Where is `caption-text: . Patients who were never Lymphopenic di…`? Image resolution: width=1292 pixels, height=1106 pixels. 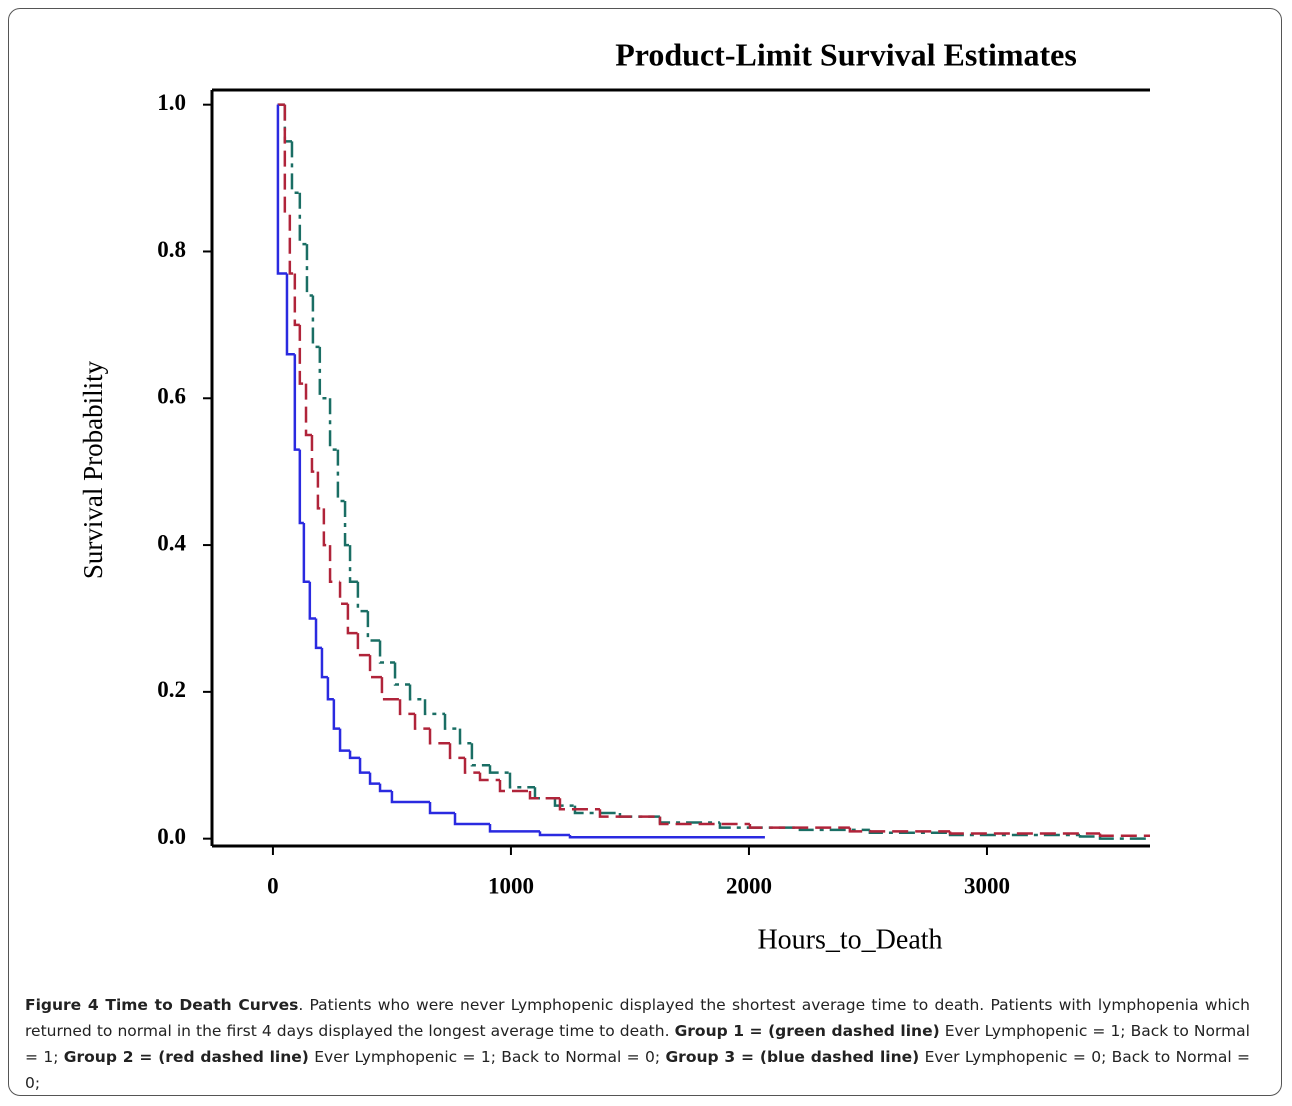 caption-text: . Patients who were never Lymphopenic di… is located at coordinates (637, 1018).